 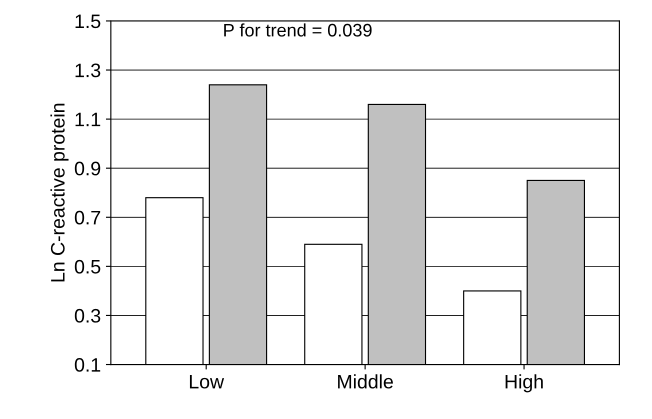 I want to click on y-tick-label: 0.7, so click(x=87, y=217).